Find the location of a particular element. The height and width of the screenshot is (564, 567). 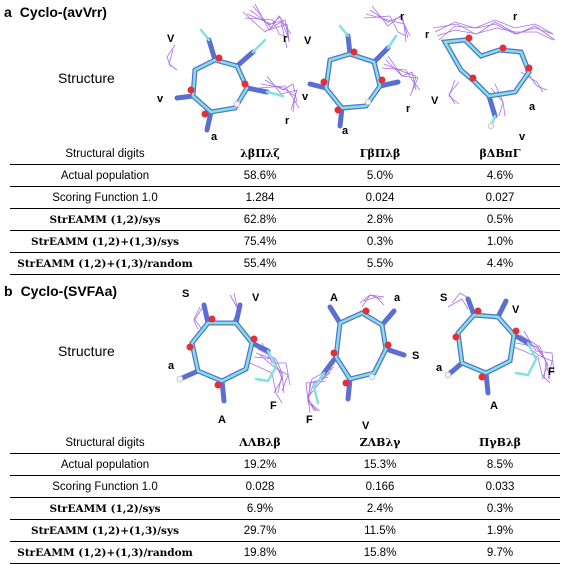

table-cell: 5.0% is located at coordinates (380, 175).